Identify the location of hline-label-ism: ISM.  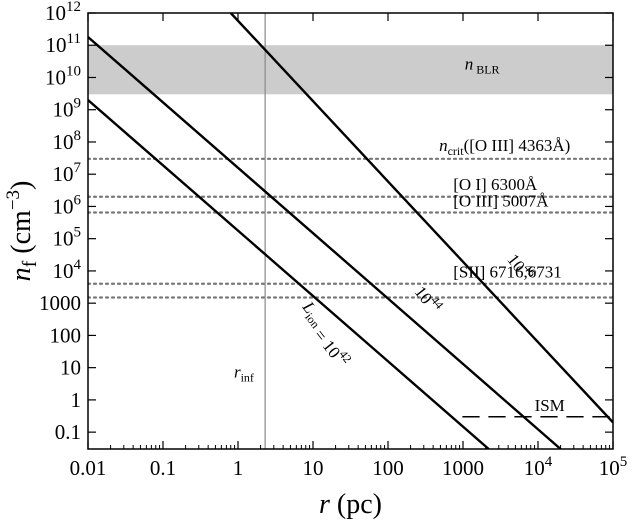
(550, 405).